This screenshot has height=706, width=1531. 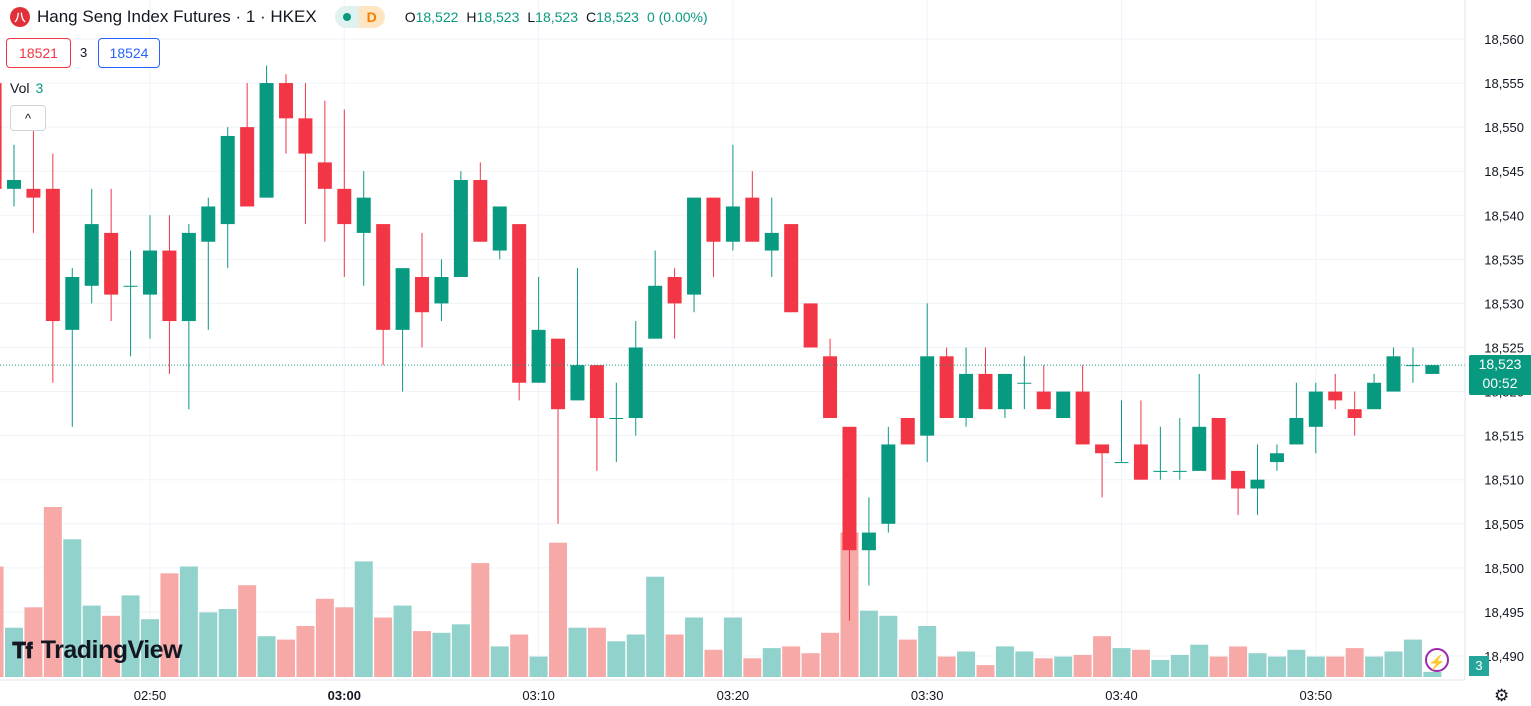 I want to click on watermark-text: TradingView, so click(x=111, y=650).